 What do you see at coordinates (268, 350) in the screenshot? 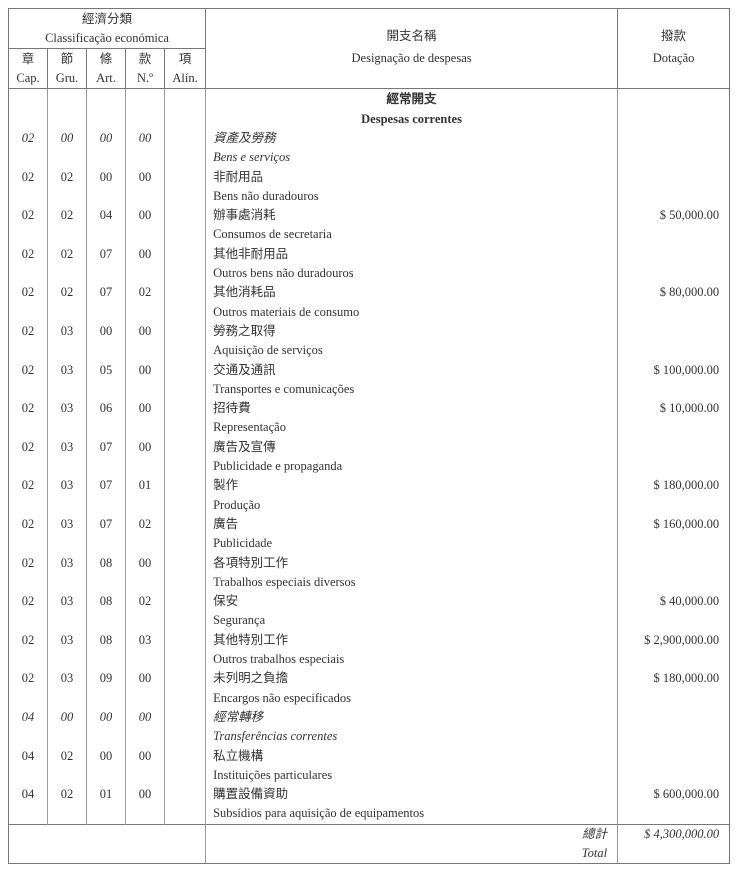
I see `designation-pt: Aquisição de serviços` at bounding box center [268, 350].